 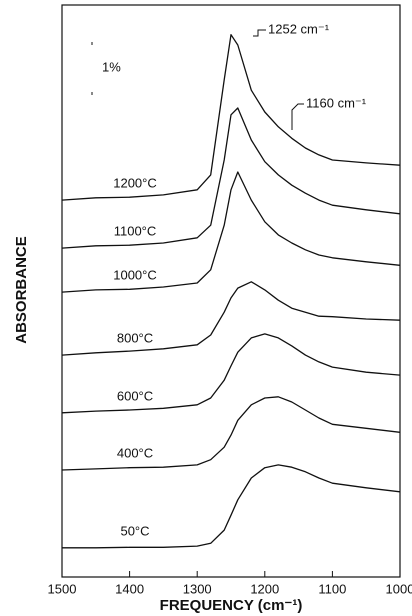 I want to click on annotation: 1160 cm⁻¹, so click(x=336, y=102).